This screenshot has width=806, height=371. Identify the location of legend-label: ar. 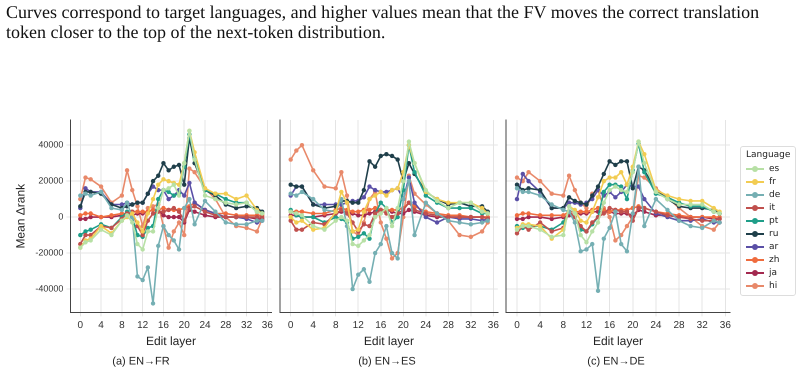
(773, 247).